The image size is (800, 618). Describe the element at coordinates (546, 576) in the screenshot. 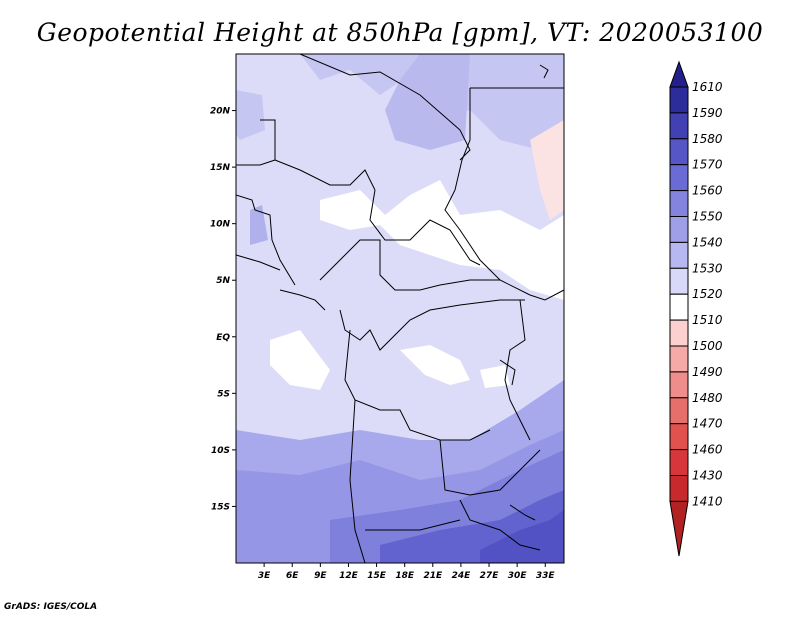

I see `x-tick-label: 33E` at that location.